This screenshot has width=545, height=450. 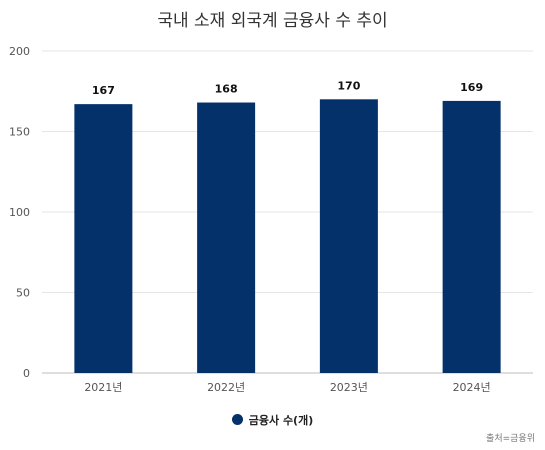 What do you see at coordinates (472, 387) in the screenshot?
I see `x-tick-label: 2024년` at bounding box center [472, 387].